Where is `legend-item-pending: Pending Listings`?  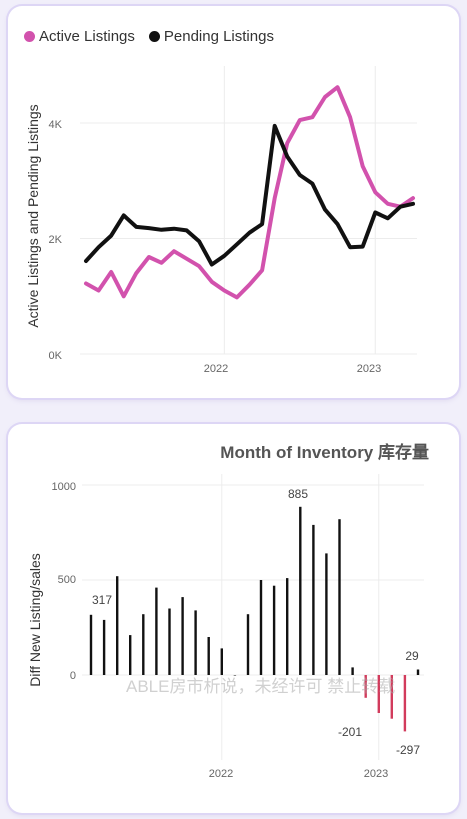 legend-item-pending: Pending Listings is located at coordinates (211, 36).